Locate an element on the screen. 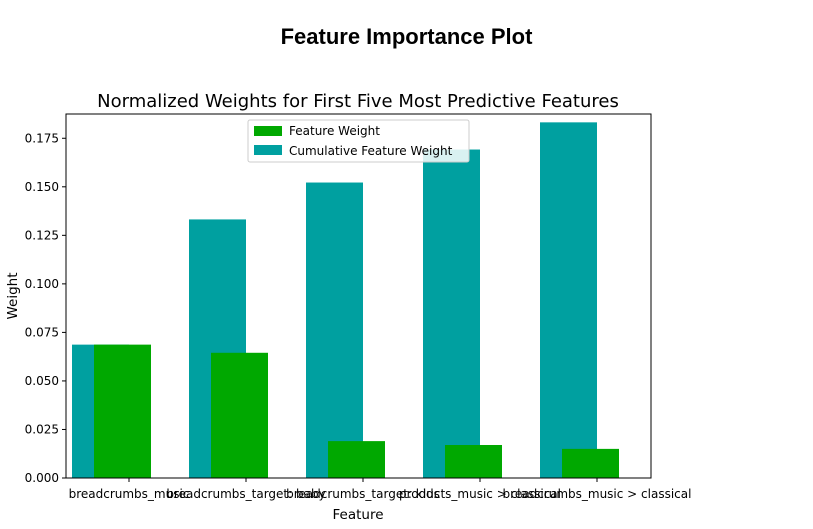 This screenshot has width=813, height=529. legend-swatch-feature-weight is located at coordinates (268, 131).